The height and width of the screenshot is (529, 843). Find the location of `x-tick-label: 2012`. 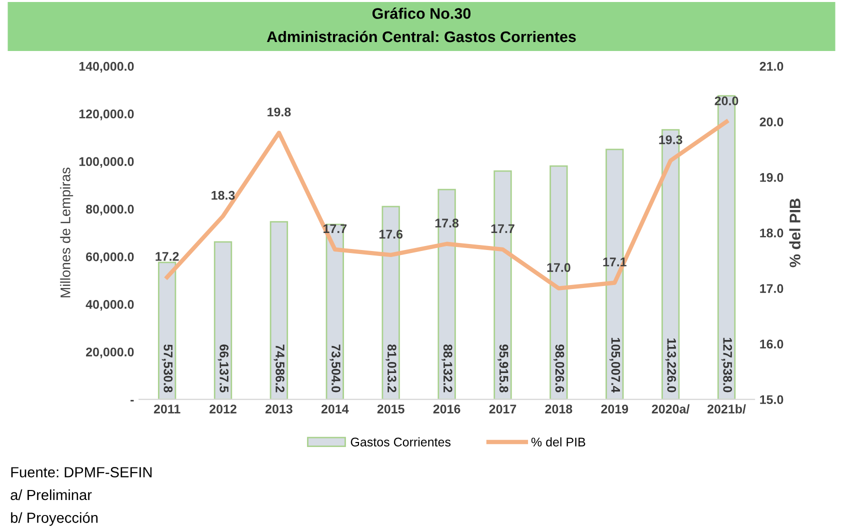

x-tick-label: 2012 is located at coordinates (223, 409).